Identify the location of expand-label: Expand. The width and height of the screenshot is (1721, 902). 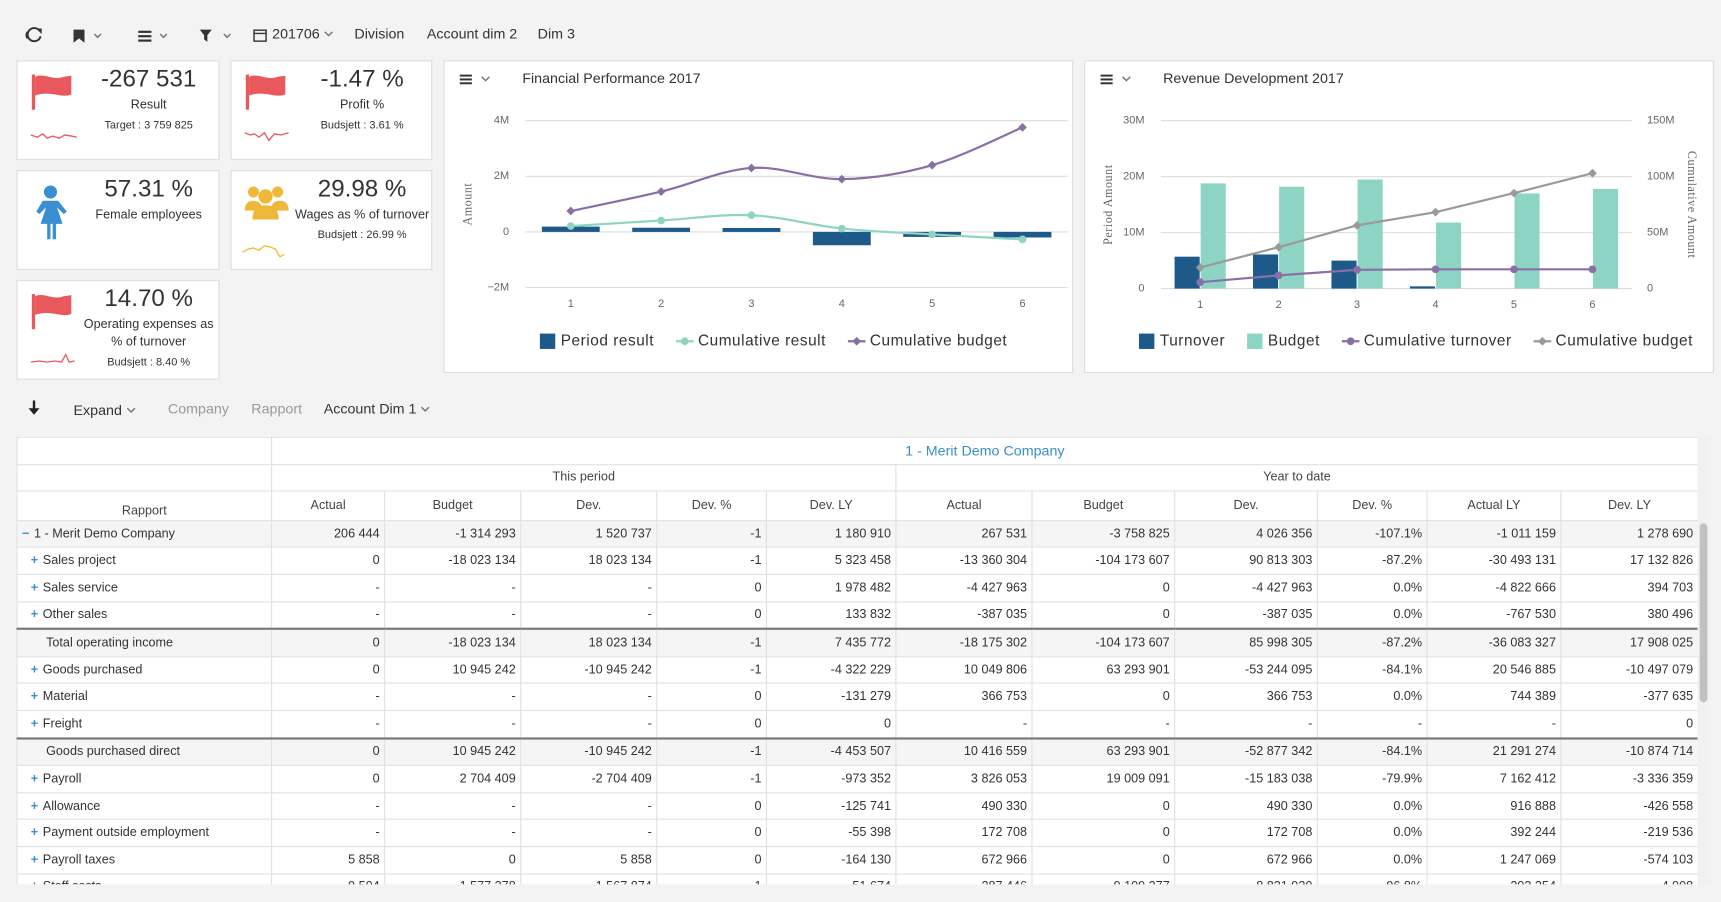
(98, 410).